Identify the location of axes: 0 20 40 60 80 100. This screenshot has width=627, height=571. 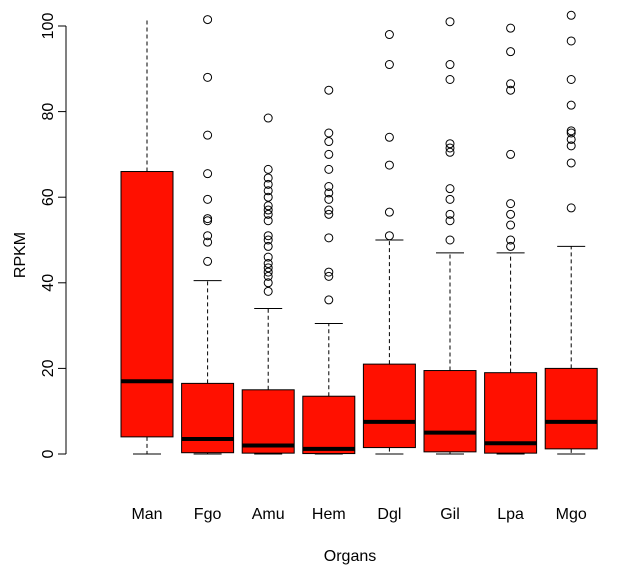
(53, 235).